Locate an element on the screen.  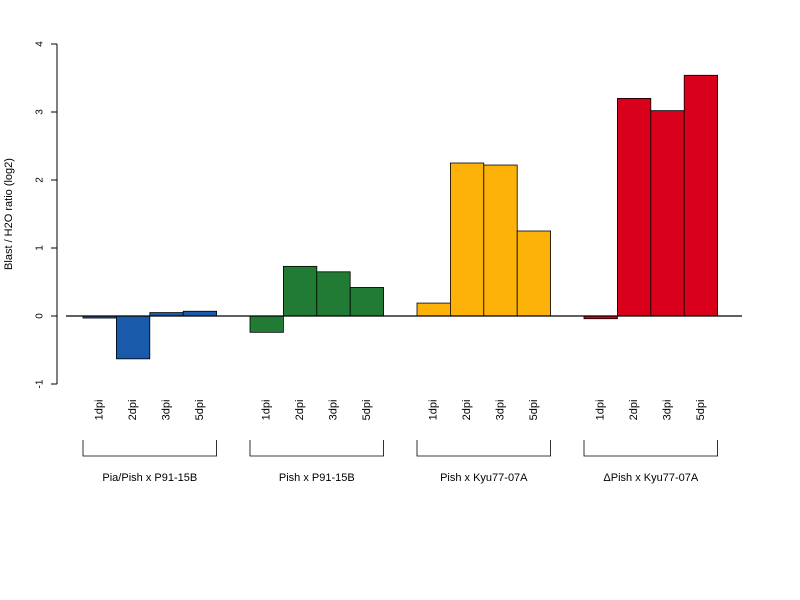
y-axis-label: Blast / H2O ratio (log2) is located at coordinates (9, 214).